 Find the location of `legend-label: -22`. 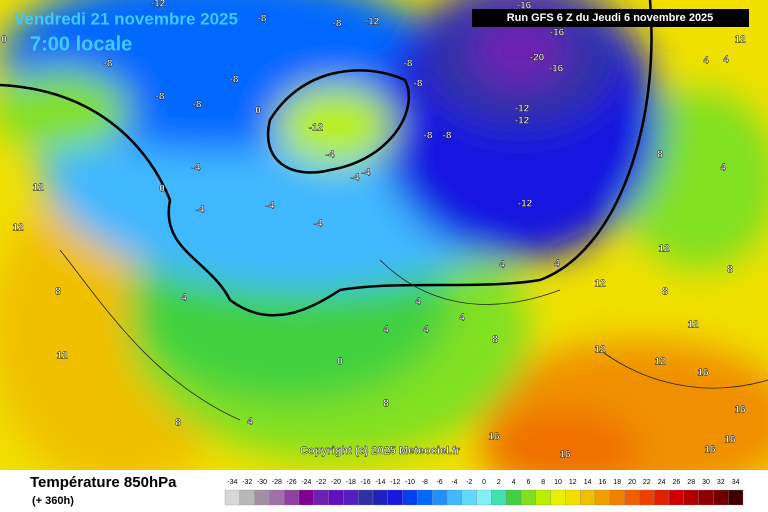

legend-label: -22 is located at coordinates (321, 482).